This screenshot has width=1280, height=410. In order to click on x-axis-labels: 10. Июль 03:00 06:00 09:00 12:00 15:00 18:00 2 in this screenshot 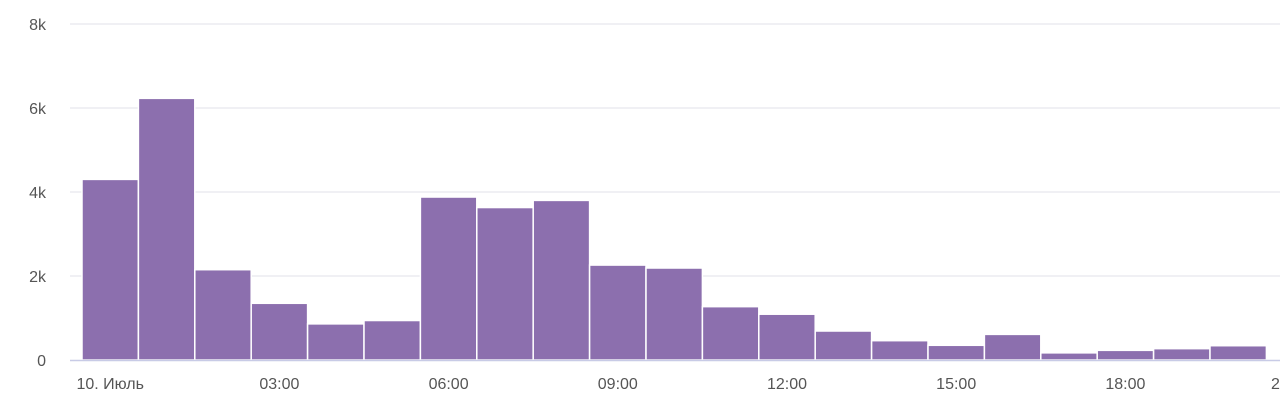, I will do `click(678, 384)`.